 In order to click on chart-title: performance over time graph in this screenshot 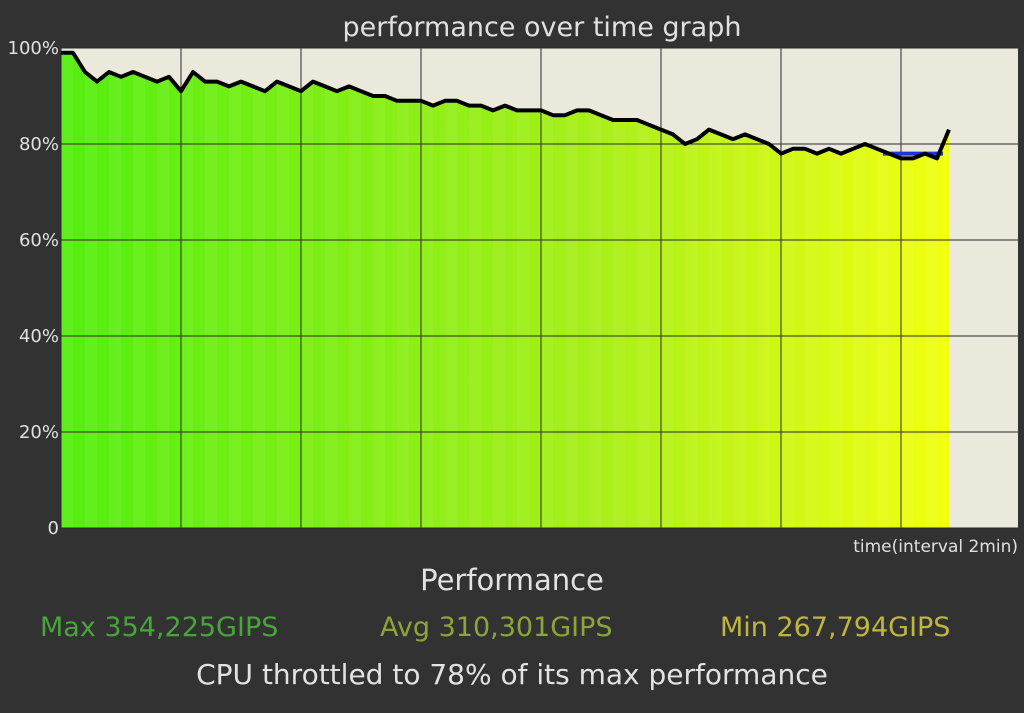, I will do `click(542, 27)`.